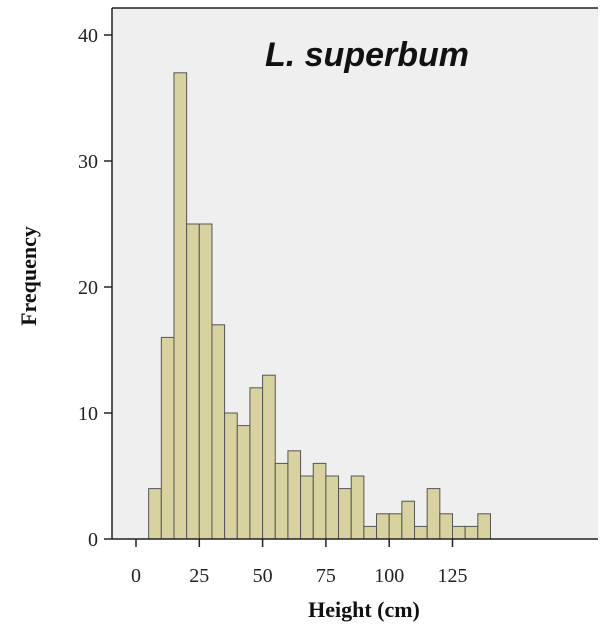  What do you see at coordinates (136, 576) in the screenshot?
I see `x-tick-label-0: 0` at bounding box center [136, 576].